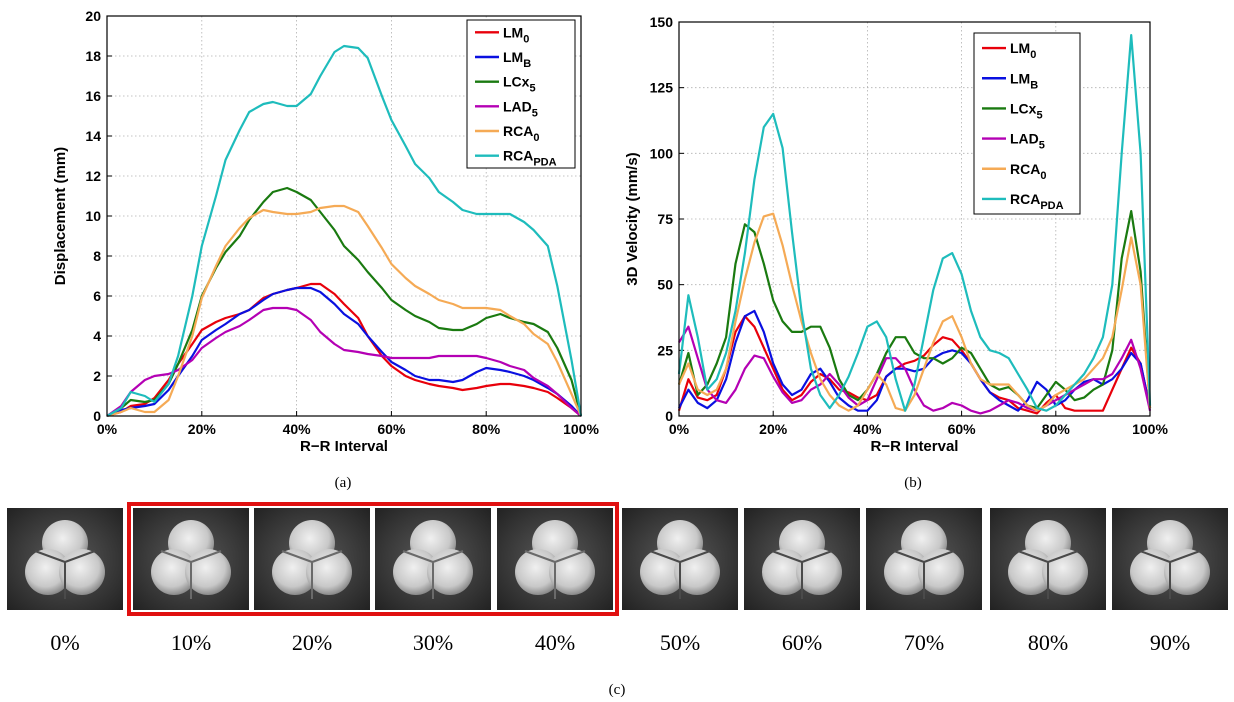  What do you see at coordinates (191, 642) in the screenshot?
I see `frame-label: 10%` at bounding box center [191, 642].